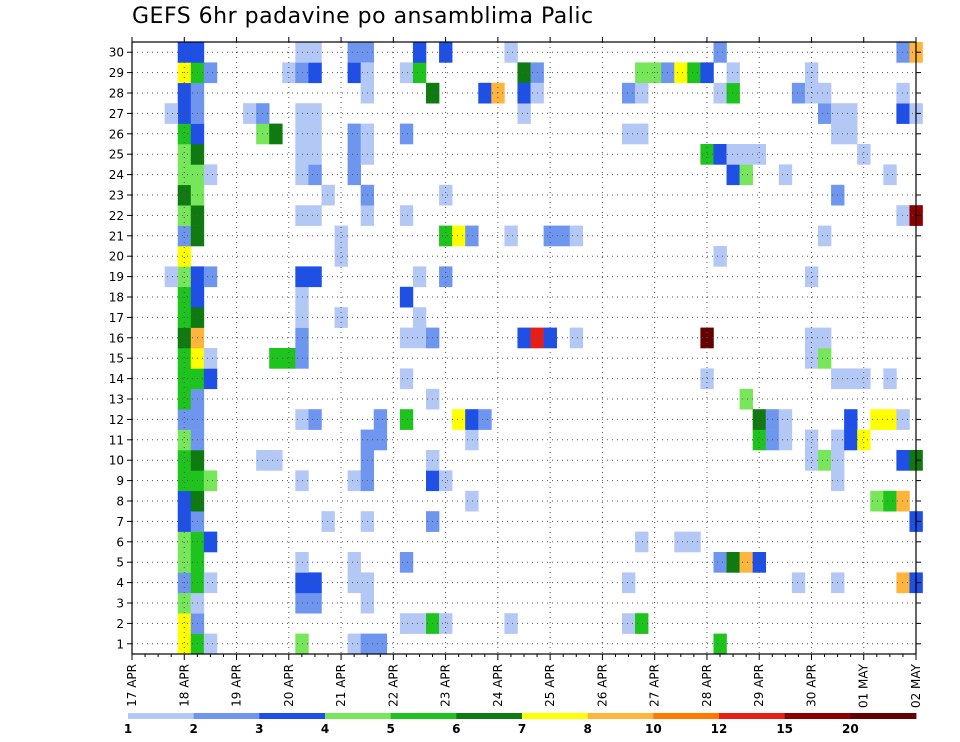 This screenshot has height=742, width=960. What do you see at coordinates (116, 440) in the screenshot?
I see `y-tick-label: 11` at bounding box center [116, 440].